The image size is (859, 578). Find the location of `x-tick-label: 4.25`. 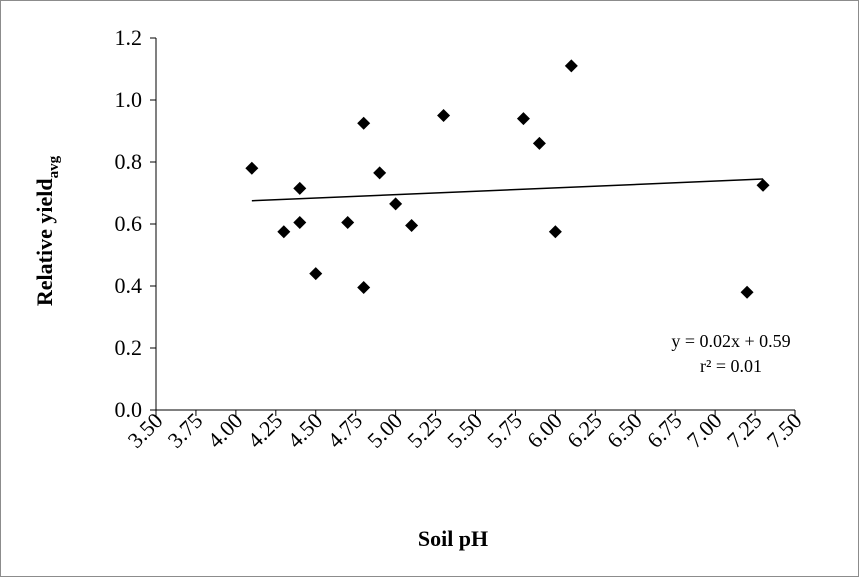

x-tick-label: 4.25 is located at coordinates (264, 430).